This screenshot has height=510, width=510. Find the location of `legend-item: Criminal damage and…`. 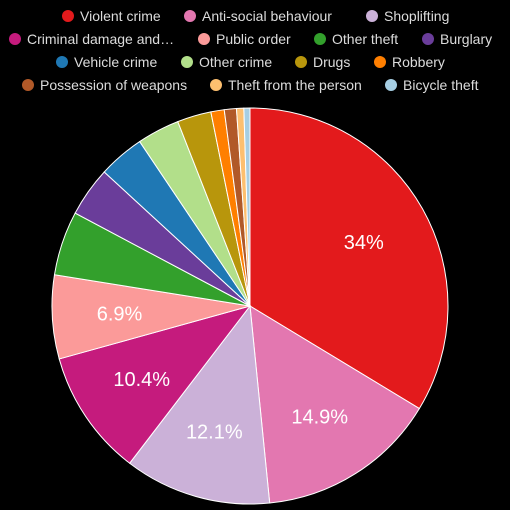

legend-item: Criminal damage and… is located at coordinates (91, 39).